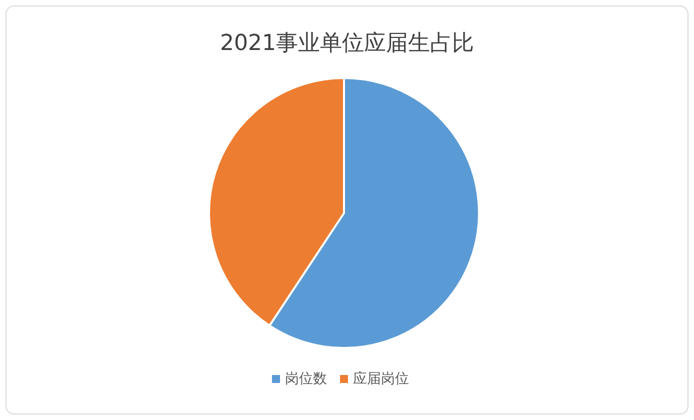  I want to click on legend-label: 岗位数, so click(306, 379).